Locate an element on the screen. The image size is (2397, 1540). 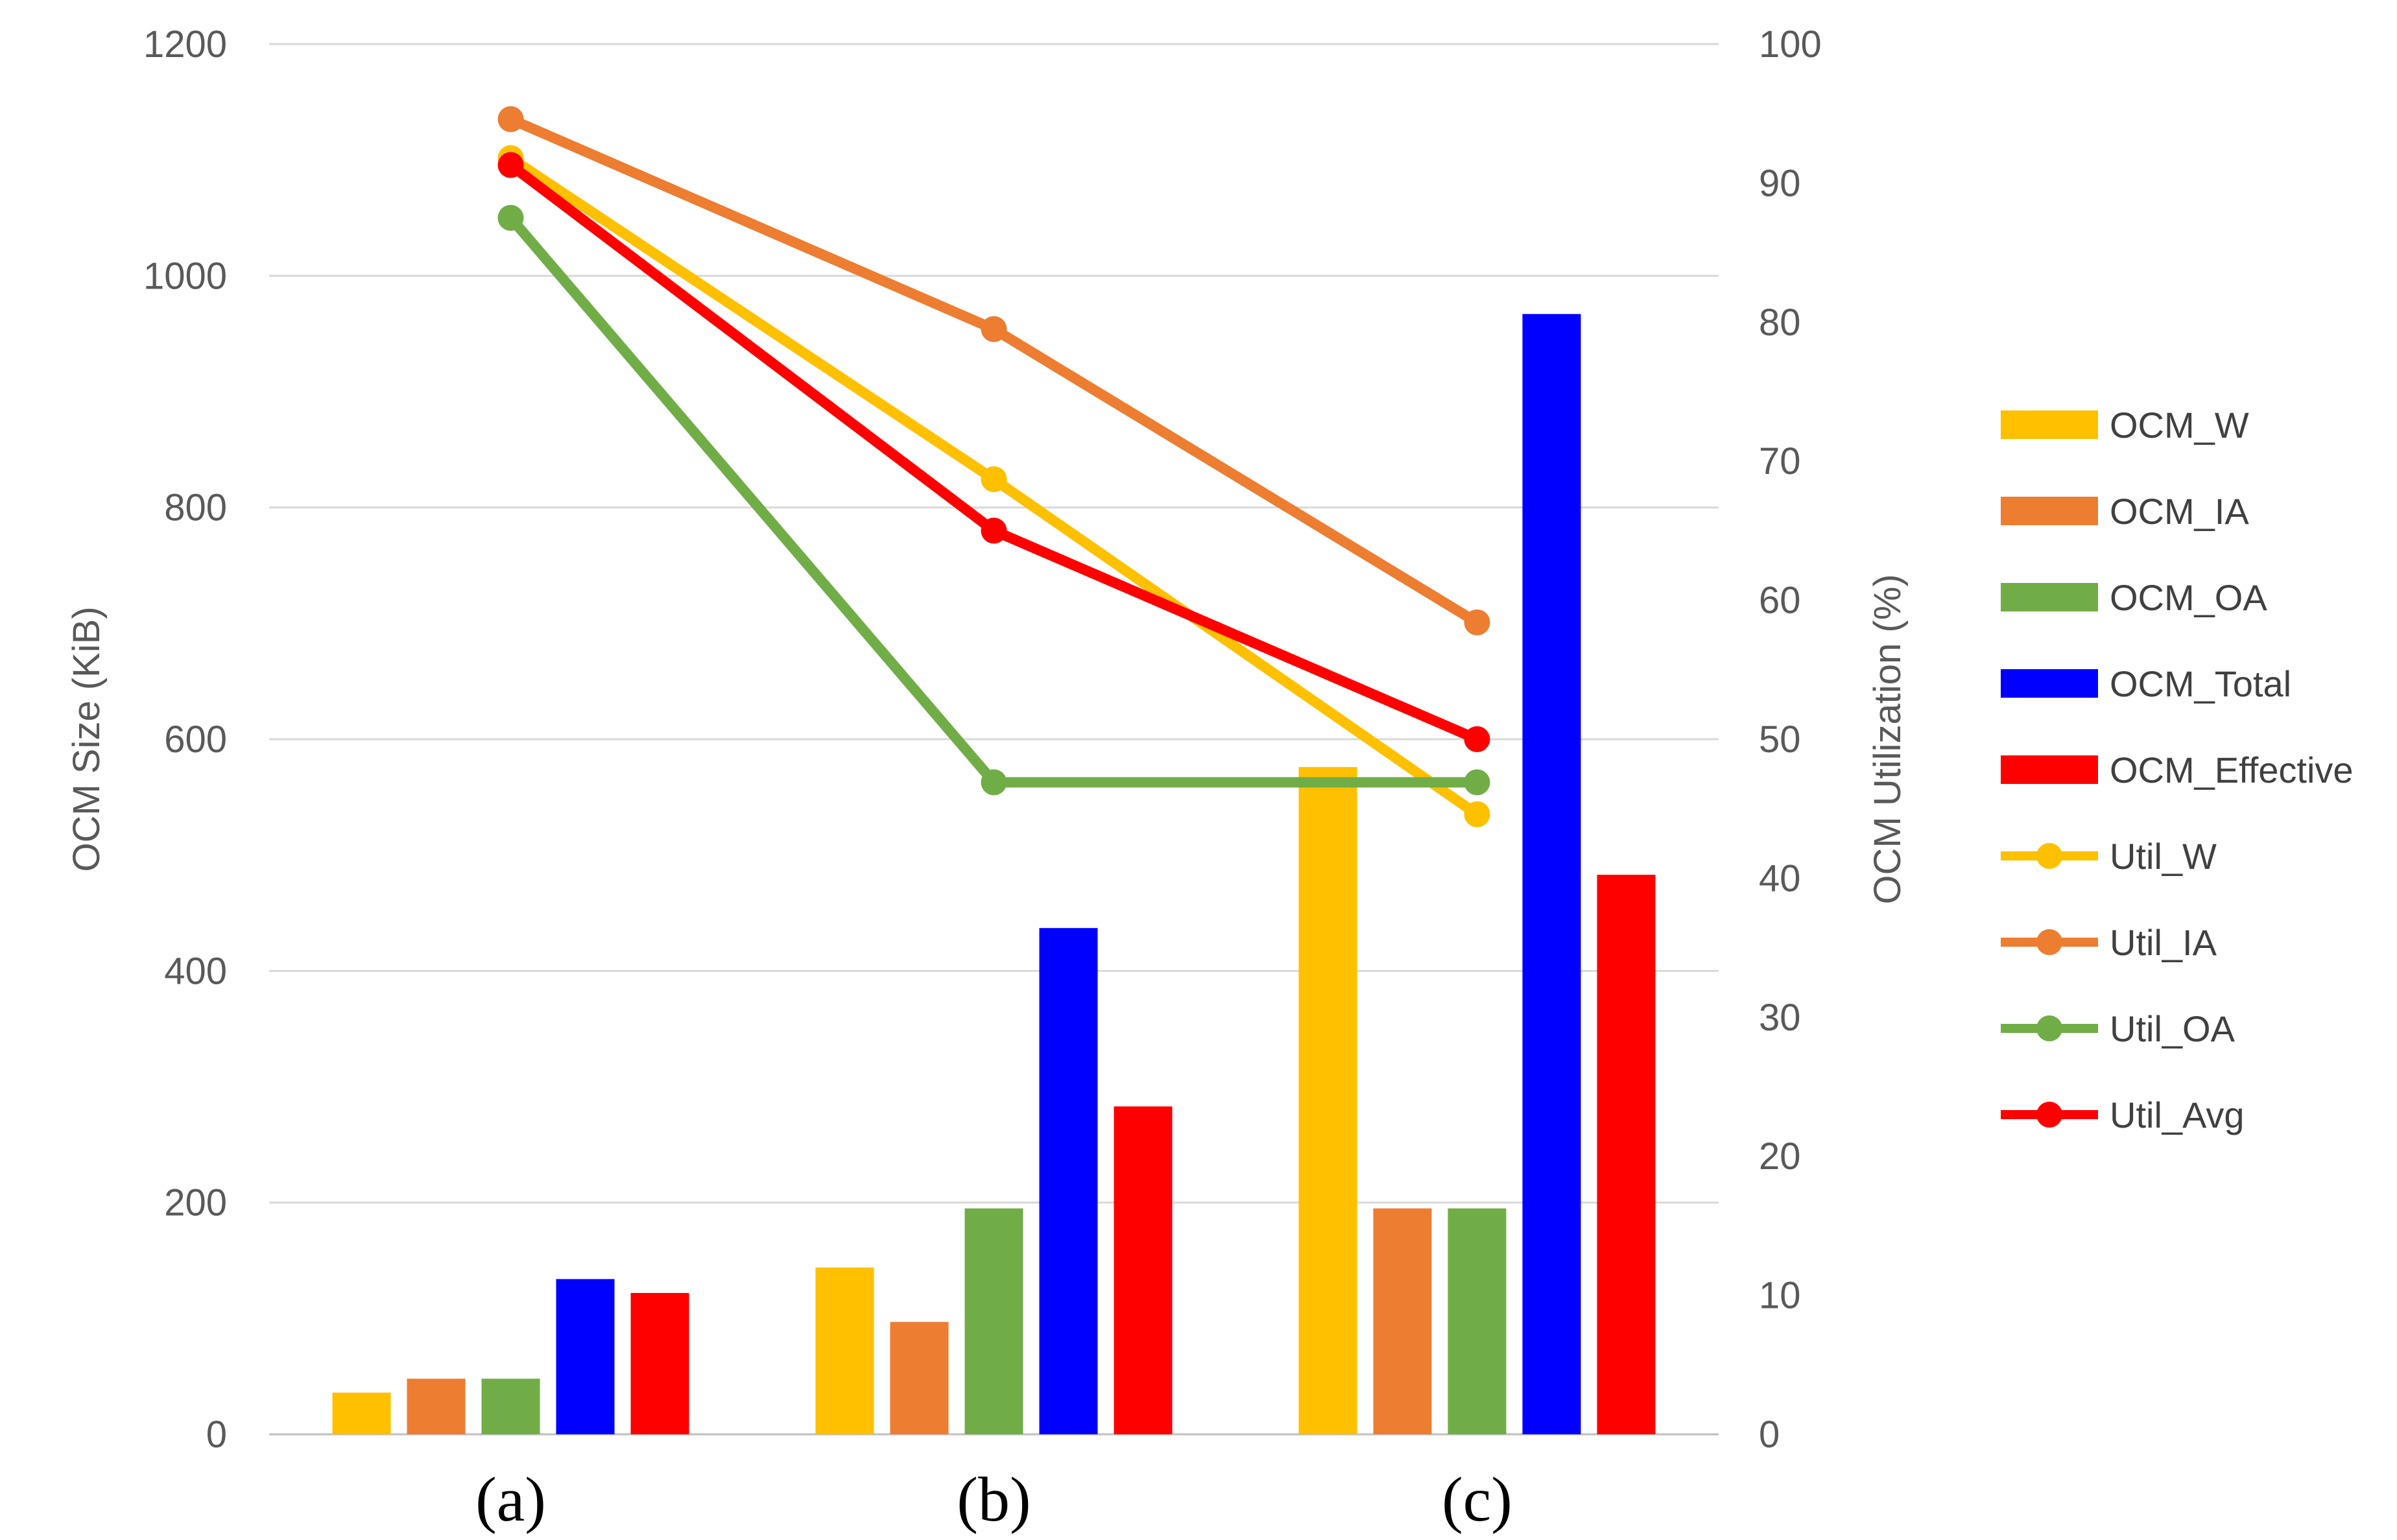
legend-label: OCM_OA is located at coordinates (2188, 597).